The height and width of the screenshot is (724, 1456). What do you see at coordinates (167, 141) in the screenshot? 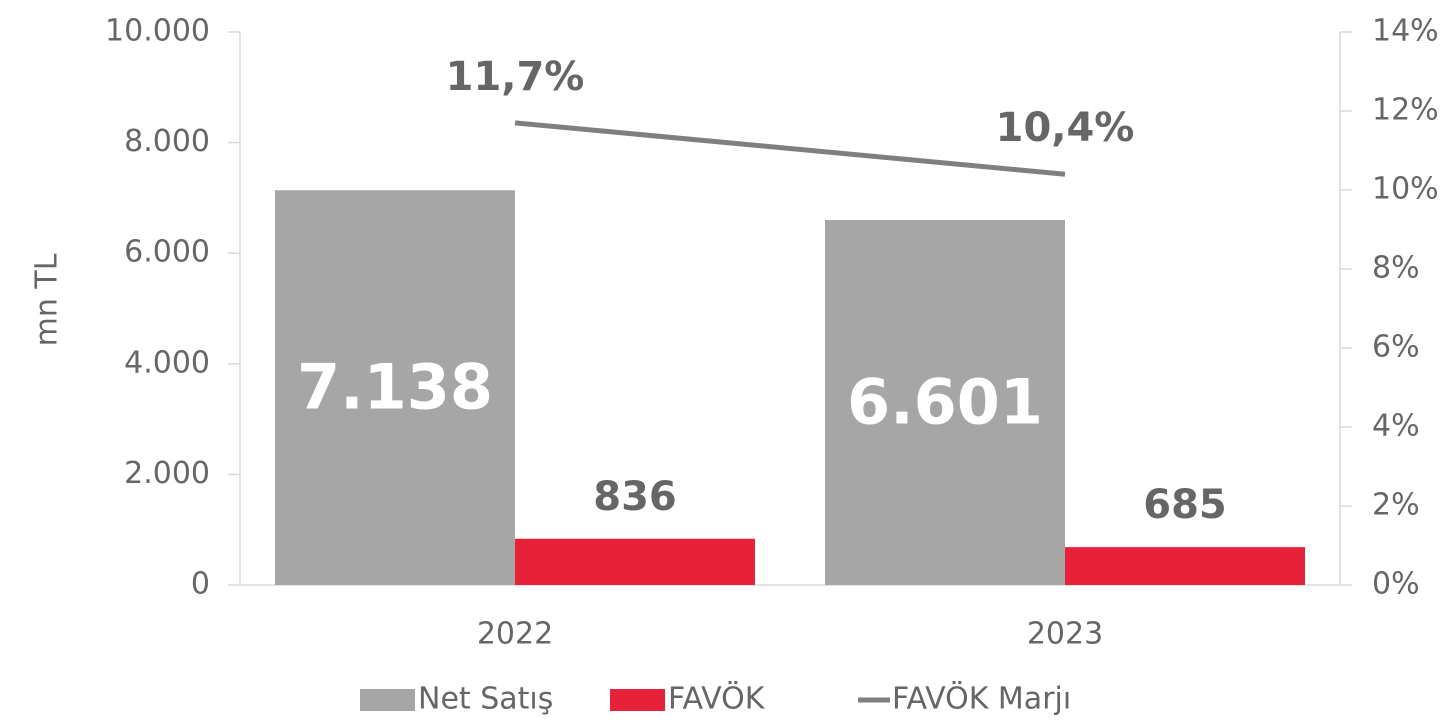
I see `y-tick-label: 8.000` at bounding box center [167, 141].